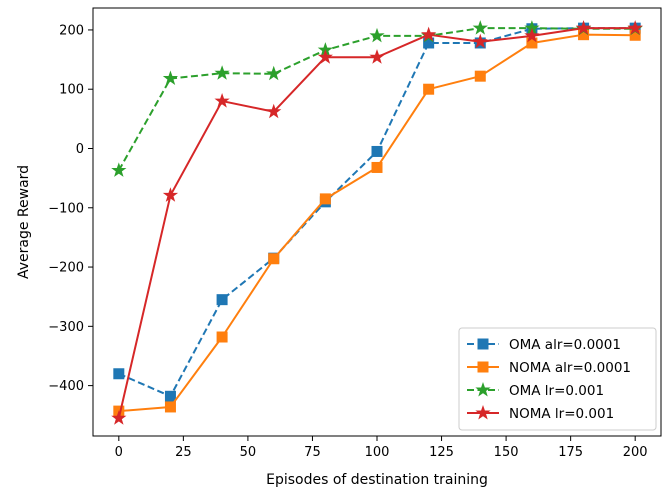  What do you see at coordinates (66, 208) in the screenshot?
I see `y-tick-label-3: −100` at bounding box center [66, 208].